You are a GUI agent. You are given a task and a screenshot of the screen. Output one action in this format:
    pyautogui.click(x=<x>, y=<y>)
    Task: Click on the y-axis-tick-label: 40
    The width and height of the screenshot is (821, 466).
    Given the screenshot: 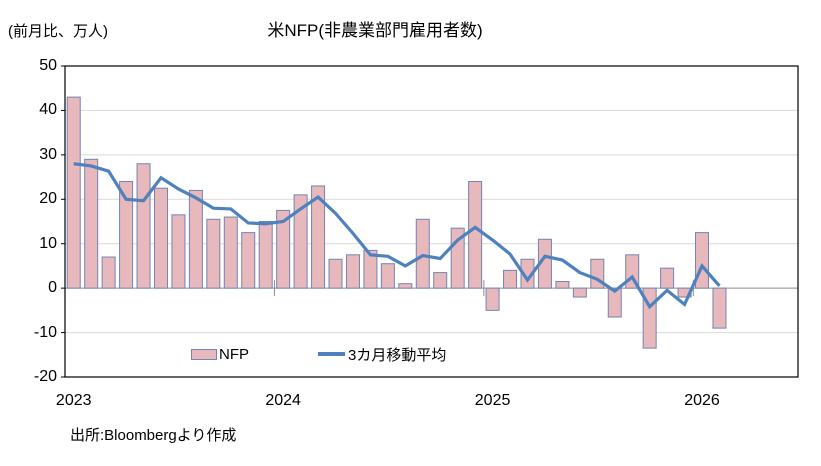 What is the action you would take?
    pyautogui.click(x=48, y=110)
    